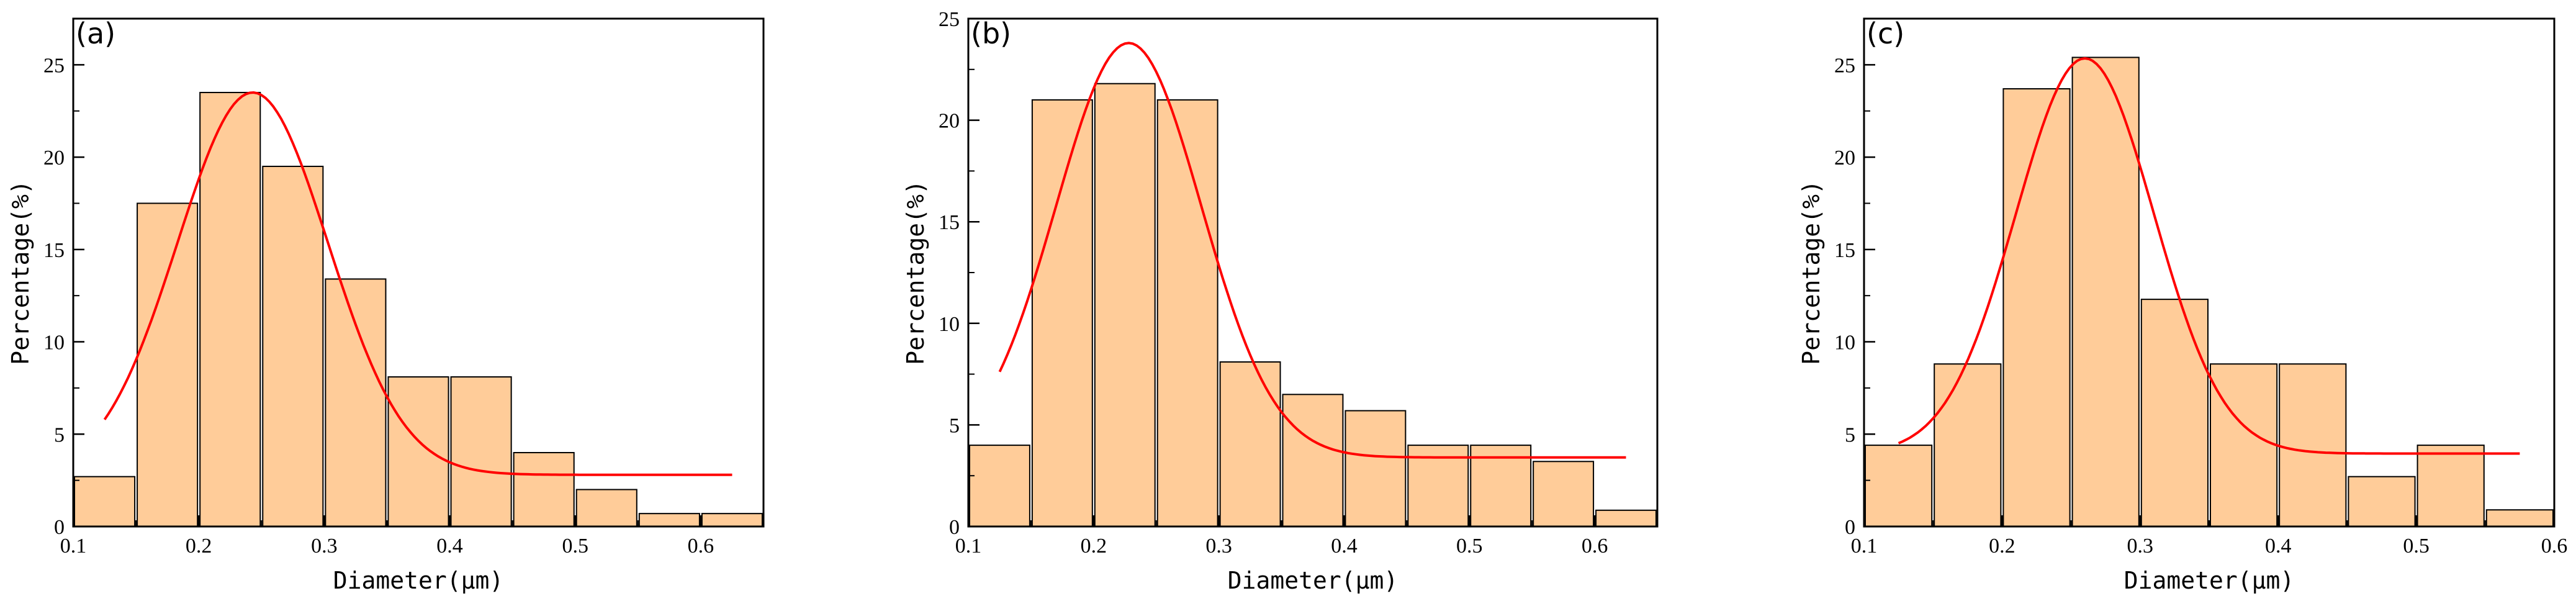  What do you see at coordinates (95, 33) in the screenshot?
I see `panel-label: (a)` at bounding box center [95, 33].